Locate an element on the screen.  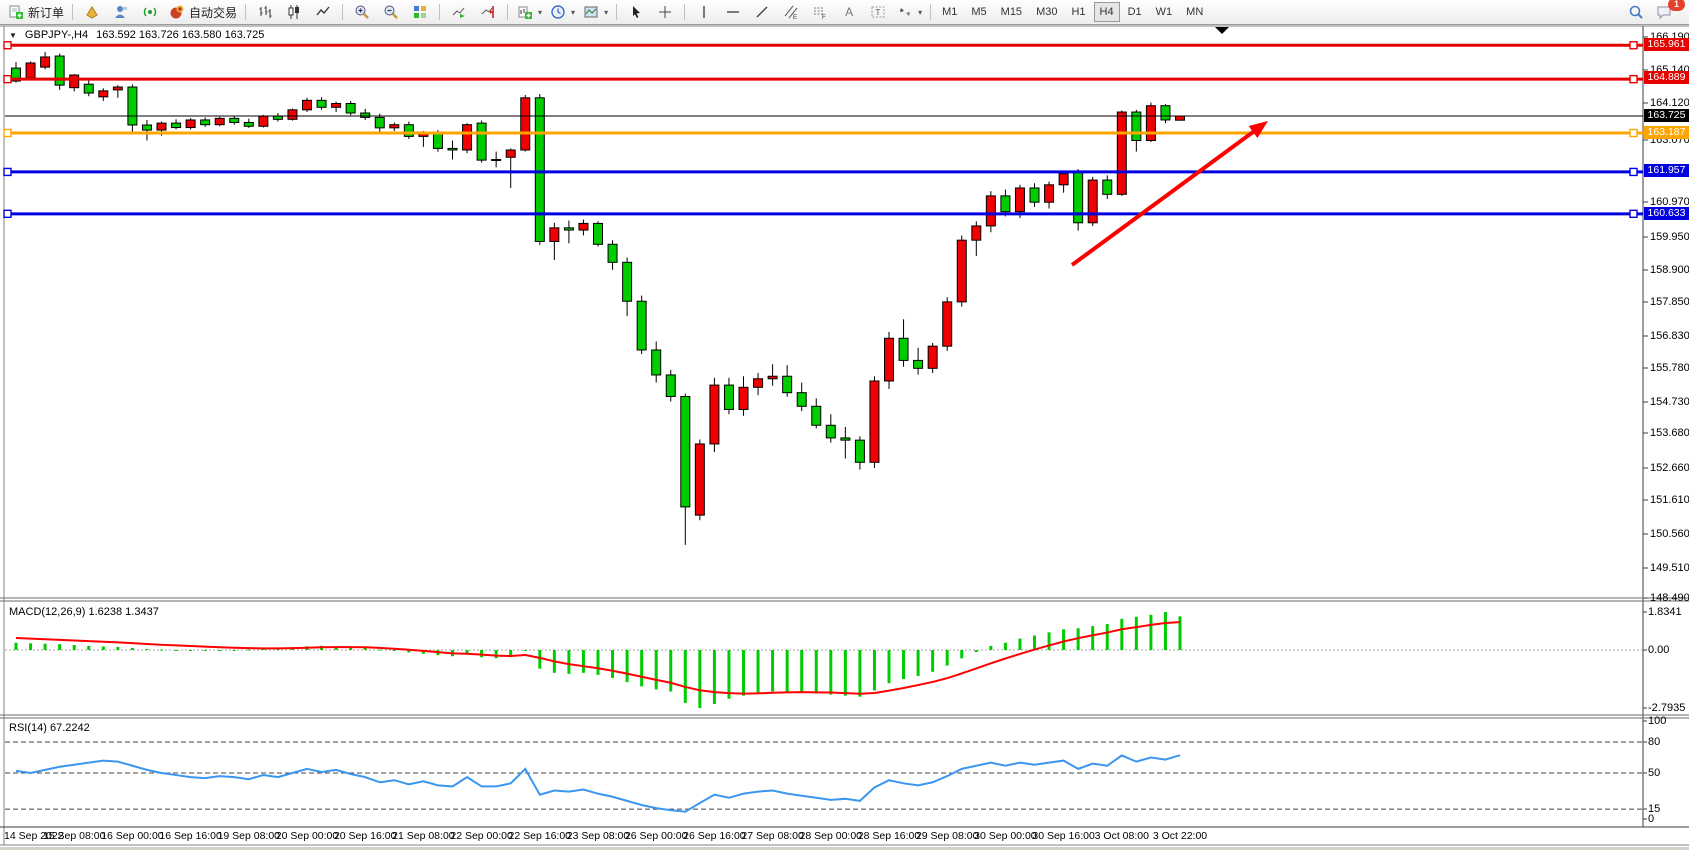
text-label-tool-button: T is located at coordinates (878, 12).